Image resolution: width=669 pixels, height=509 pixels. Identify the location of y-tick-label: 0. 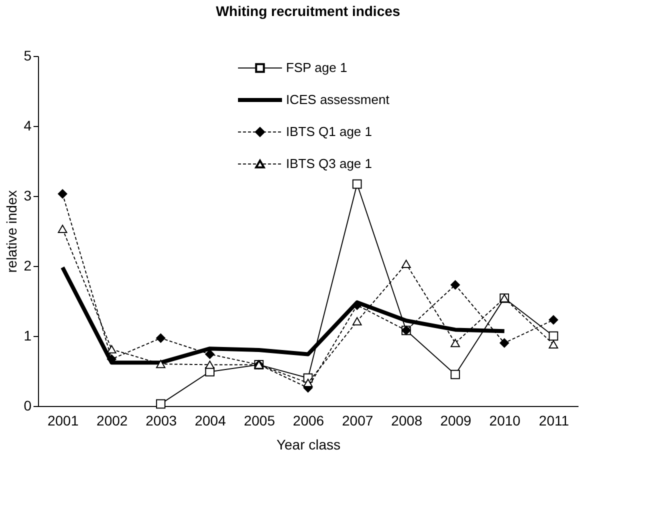
(28, 406).